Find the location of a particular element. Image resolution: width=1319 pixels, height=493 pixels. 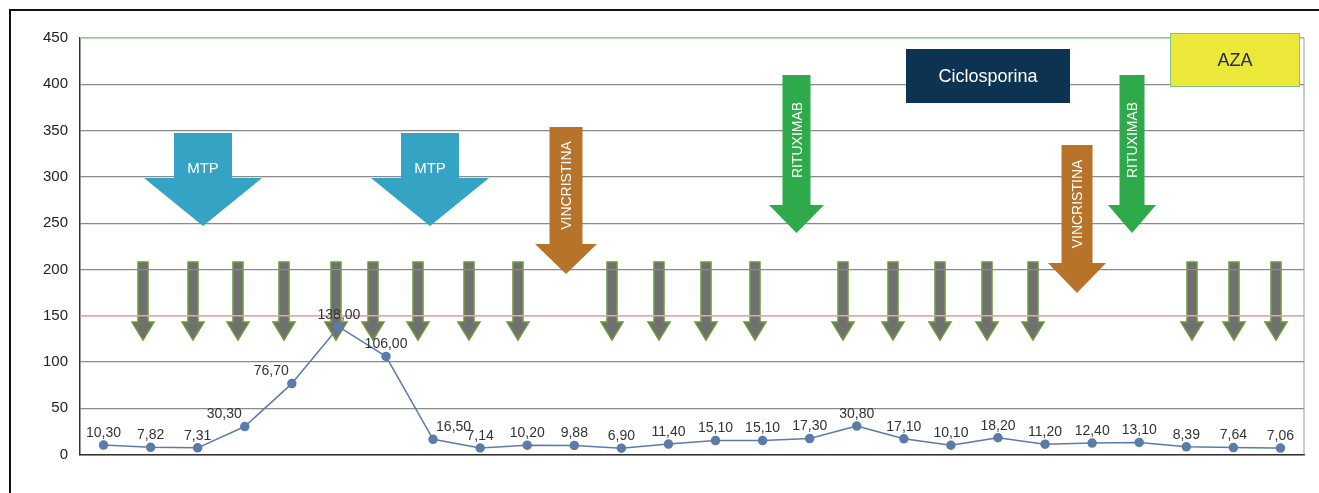

data-label: 76,70 is located at coordinates (271, 370).